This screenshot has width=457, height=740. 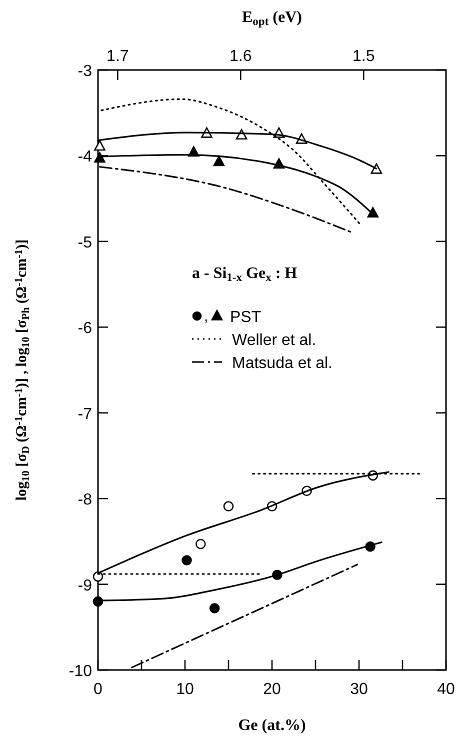 I want to click on x-tick-label: 30, so click(x=359, y=689).